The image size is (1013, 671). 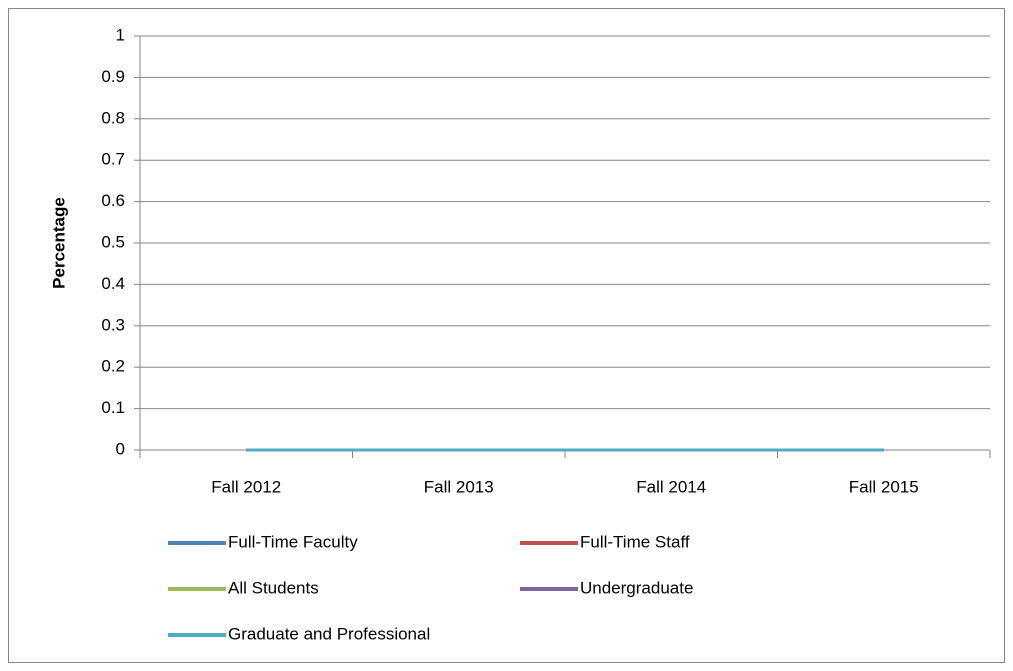 I want to click on y-tick-label: 1, so click(x=120, y=34).